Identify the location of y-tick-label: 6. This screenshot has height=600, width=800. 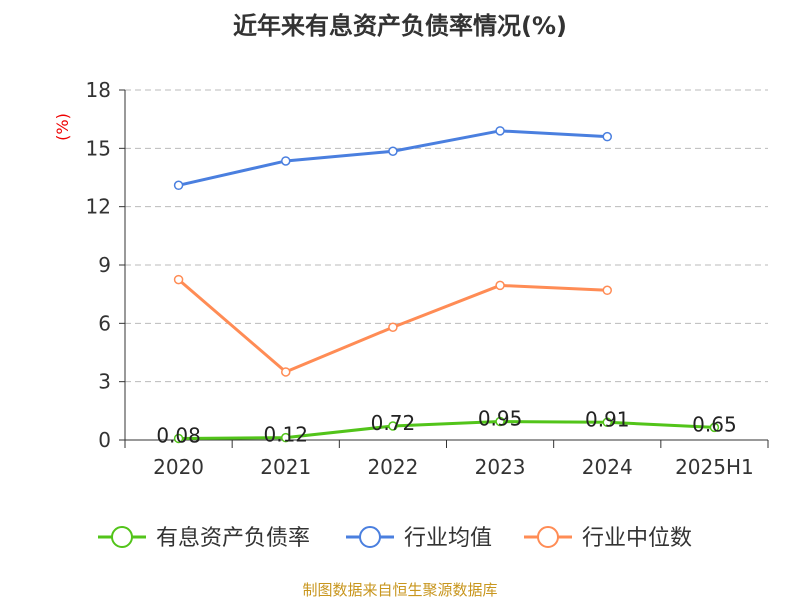
(104, 323).